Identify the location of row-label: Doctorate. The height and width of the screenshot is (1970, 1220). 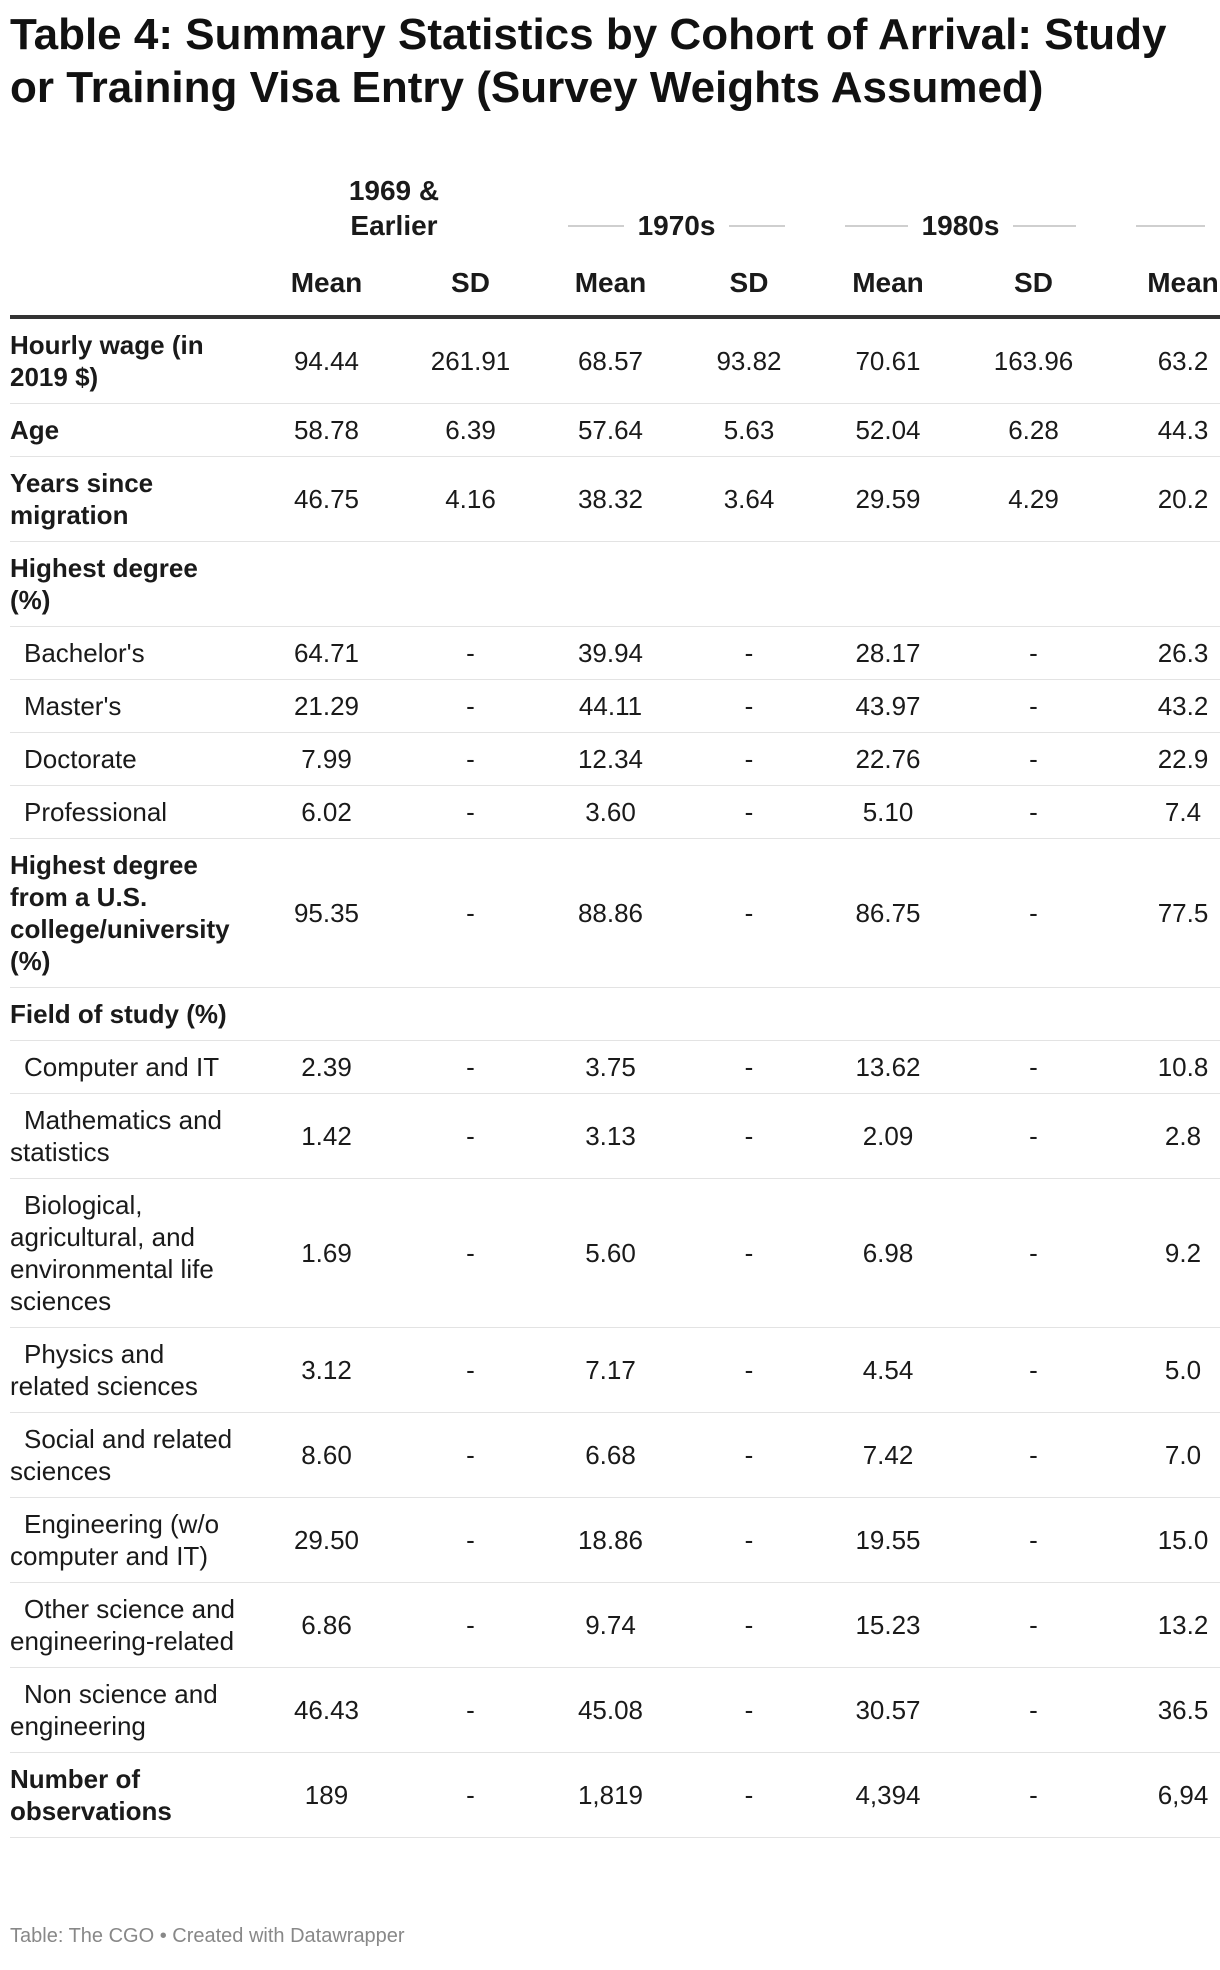
(130, 759).